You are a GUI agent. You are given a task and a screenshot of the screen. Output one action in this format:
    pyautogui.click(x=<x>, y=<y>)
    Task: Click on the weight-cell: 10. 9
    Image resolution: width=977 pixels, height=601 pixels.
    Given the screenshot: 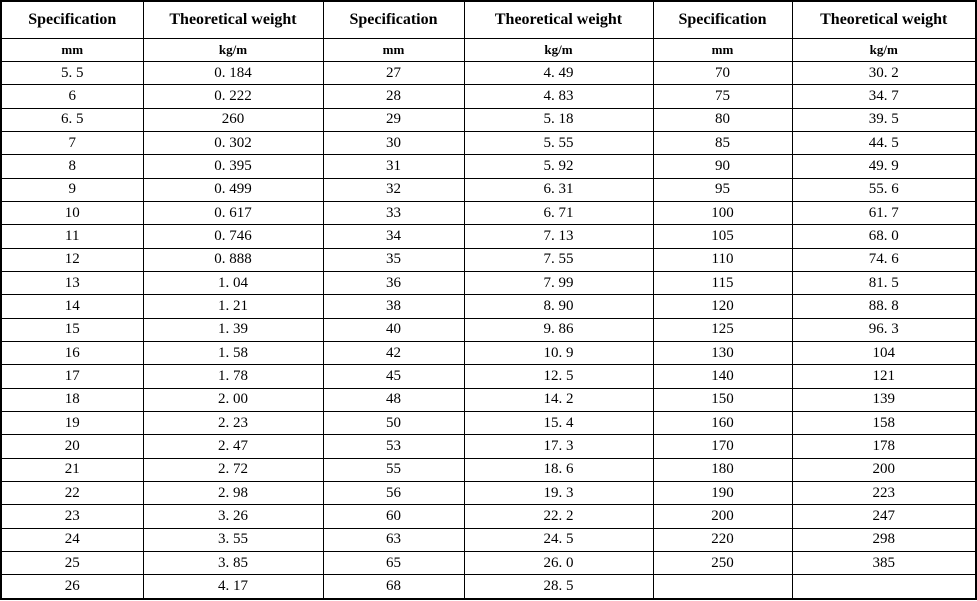 What is the action you would take?
    pyautogui.click(x=558, y=353)
    